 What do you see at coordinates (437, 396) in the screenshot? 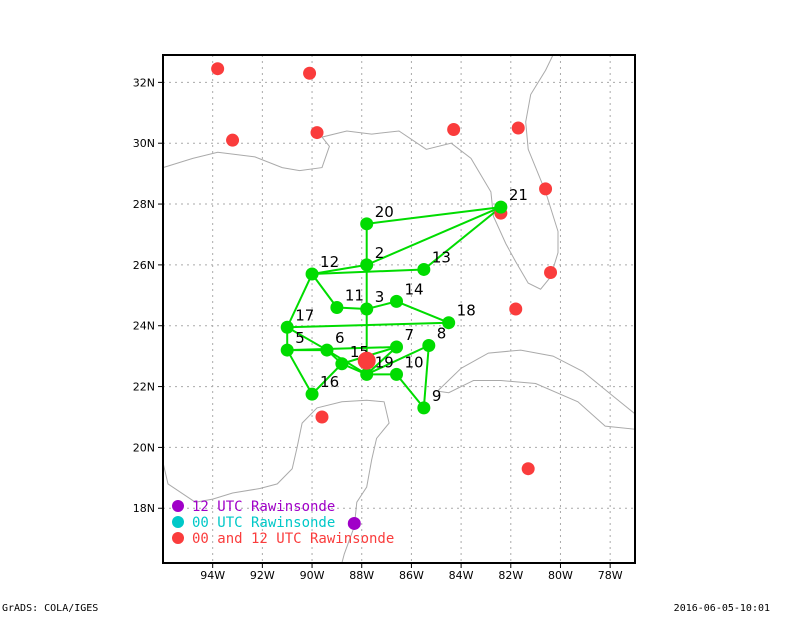
I see `drop-point-label: 9` at bounding box center [437, 396].